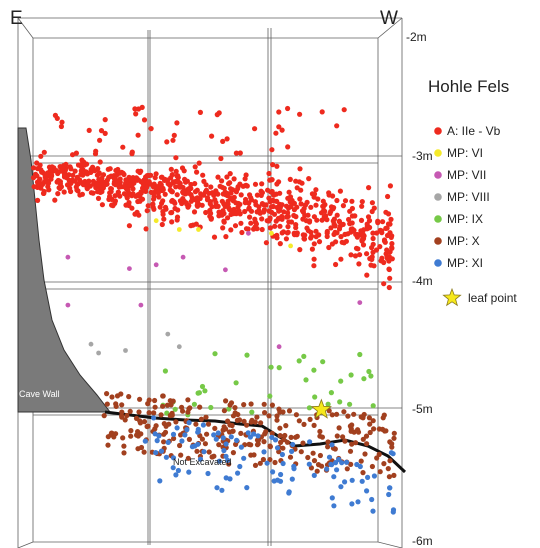  Describe the element at coordinates (390, 544) in the screenshot. I see `grid-depth-edge` at that location.